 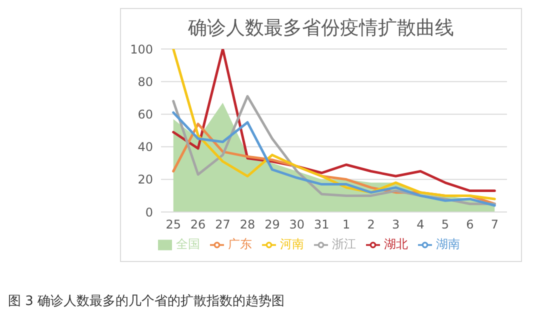 What do you see at coordinates (198, 225) in the screenshot?
I see `x-tick-label: 26` at bounding box center [198, 225].